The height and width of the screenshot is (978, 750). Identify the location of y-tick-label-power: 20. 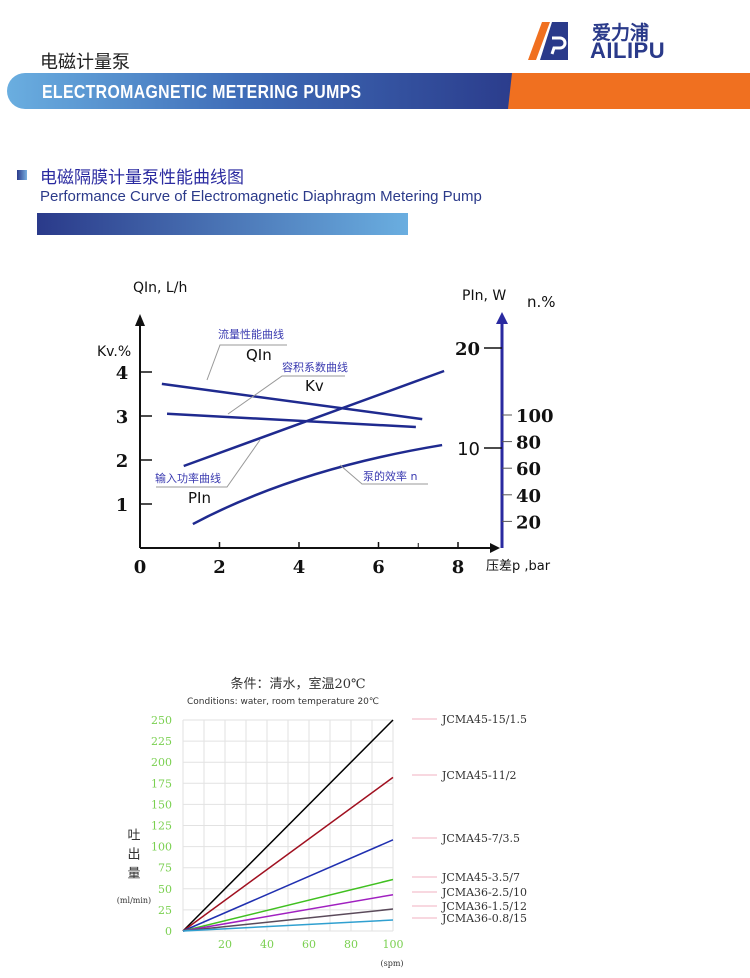
(467, 349).